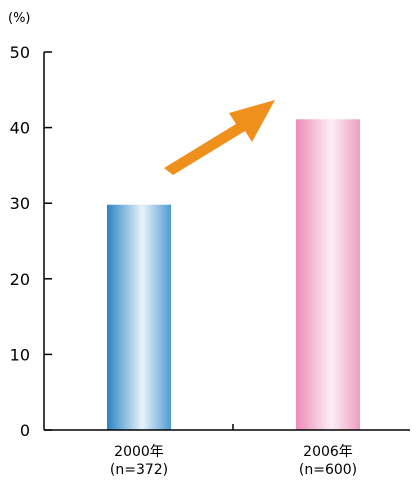 This screenshot has height=487, width=418. What do you see at coordinates (20, 203) in the screenshot?
I see `y-tick-label: 30` at bounding box center [20, 203].